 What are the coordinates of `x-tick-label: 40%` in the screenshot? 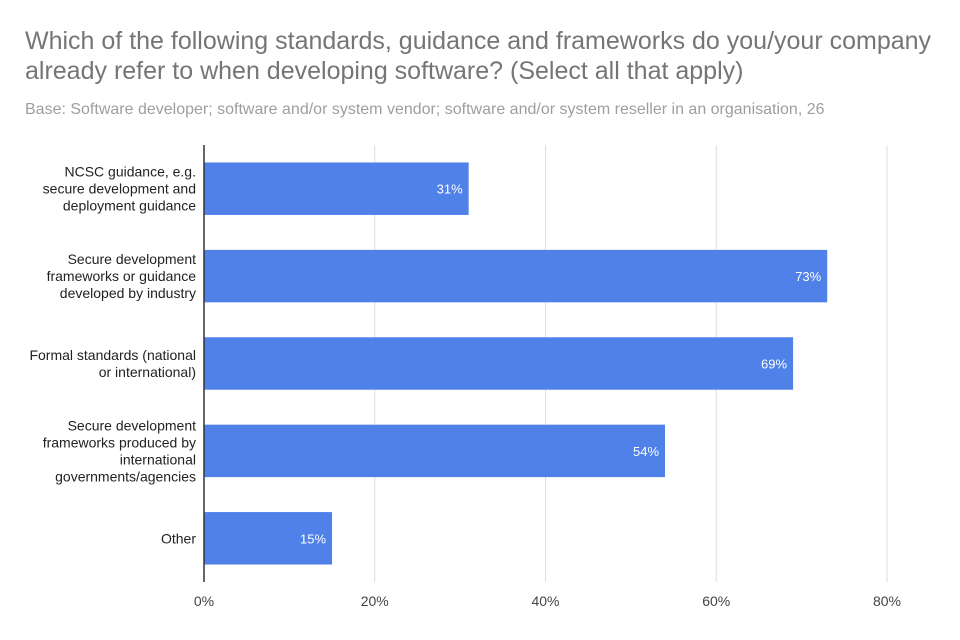 It's located at (545, 601).